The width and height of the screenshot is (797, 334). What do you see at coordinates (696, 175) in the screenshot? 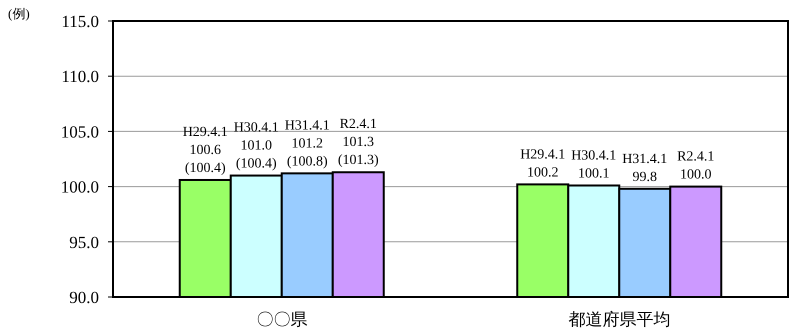
I see `data-label: 100.0` at bounding box center [696, 175].